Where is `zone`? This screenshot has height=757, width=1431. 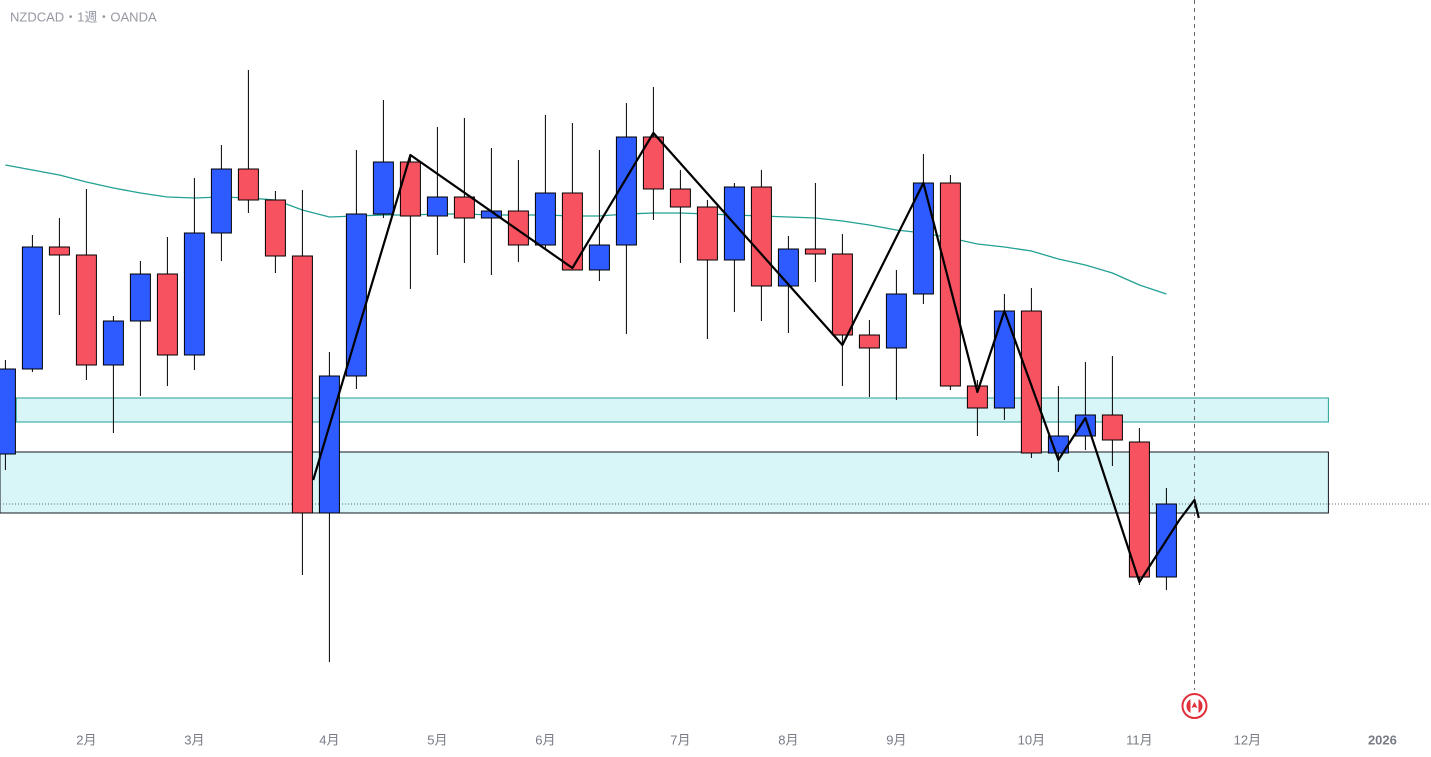
zone is located at coordinates (672, 410).